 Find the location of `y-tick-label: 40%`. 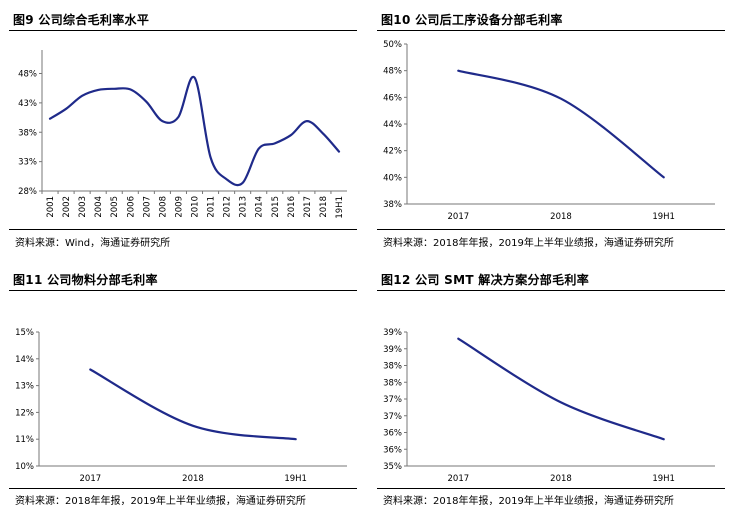

y-tick-label: 40% is located at coordinates (392, 178).